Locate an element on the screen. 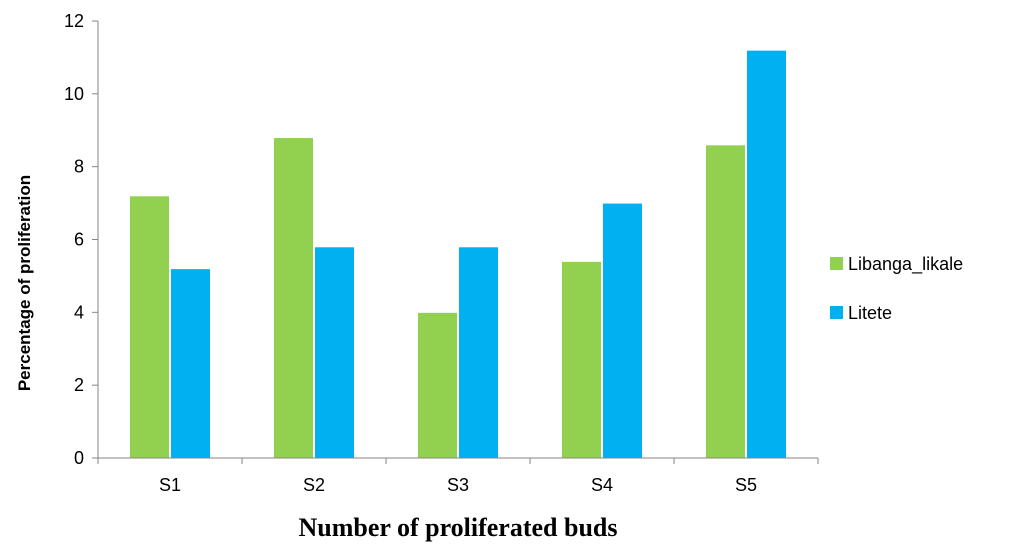 The image size is (1034, 550). bar-libanga-likale-s3 is located at coordinates (437, 385).